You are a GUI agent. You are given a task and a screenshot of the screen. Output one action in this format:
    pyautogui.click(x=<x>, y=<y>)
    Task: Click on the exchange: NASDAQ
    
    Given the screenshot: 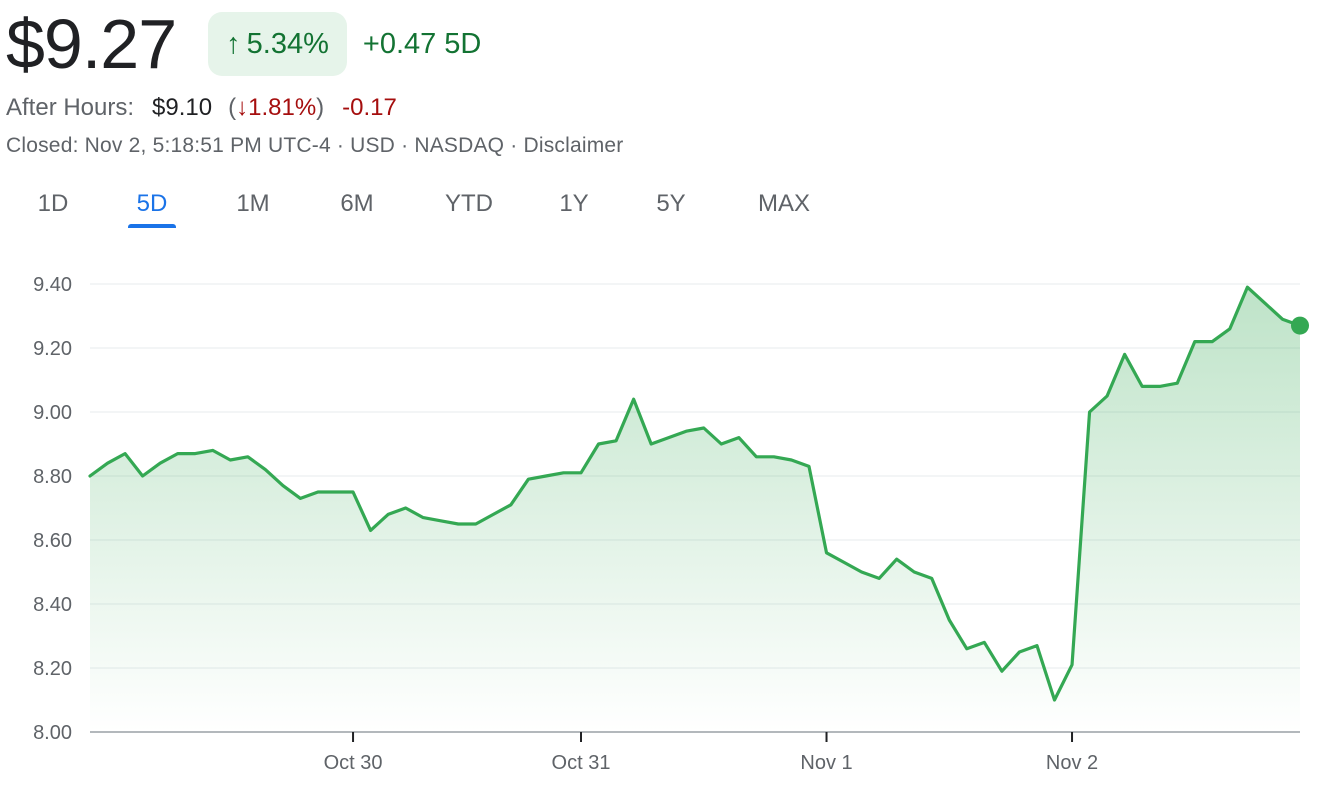 What is the action you would take?
    pyautogui.click(x=459, y=145)
    